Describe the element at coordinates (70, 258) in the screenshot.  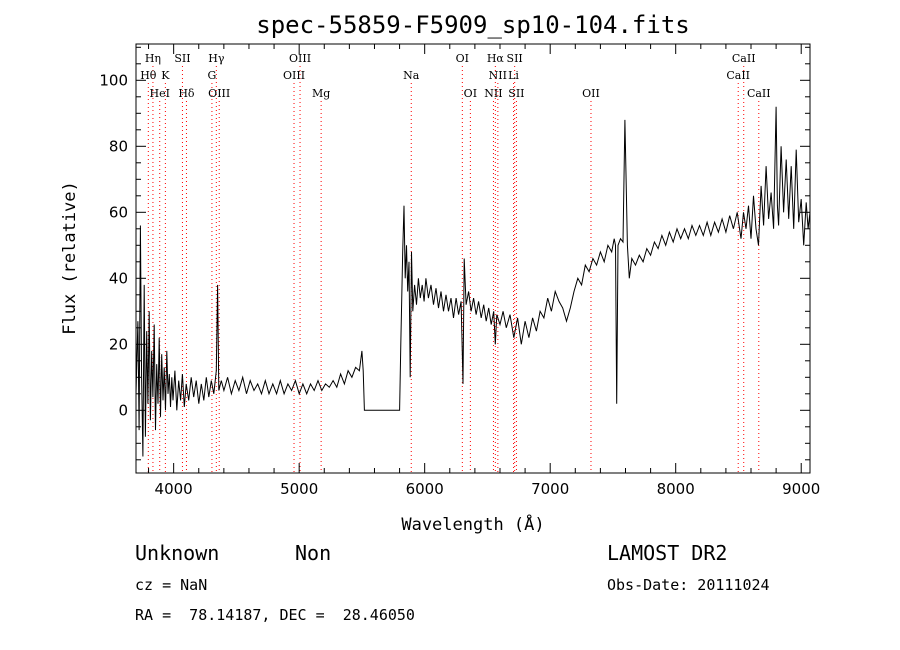
I see `y-axis-label: Flux (relative)` at that location.